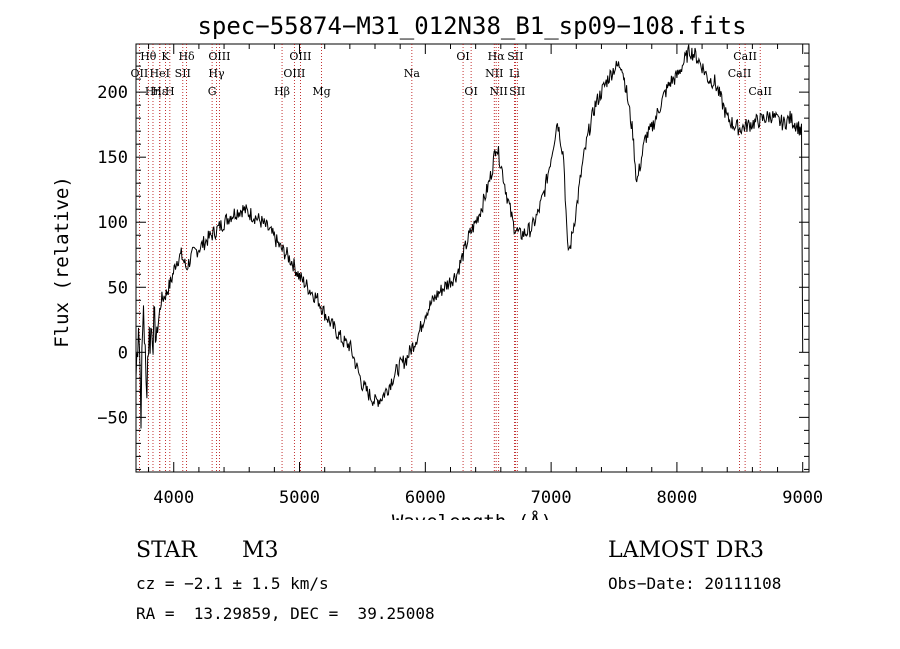  I want to click on line-marker-label: Hε, so click(160, 91).